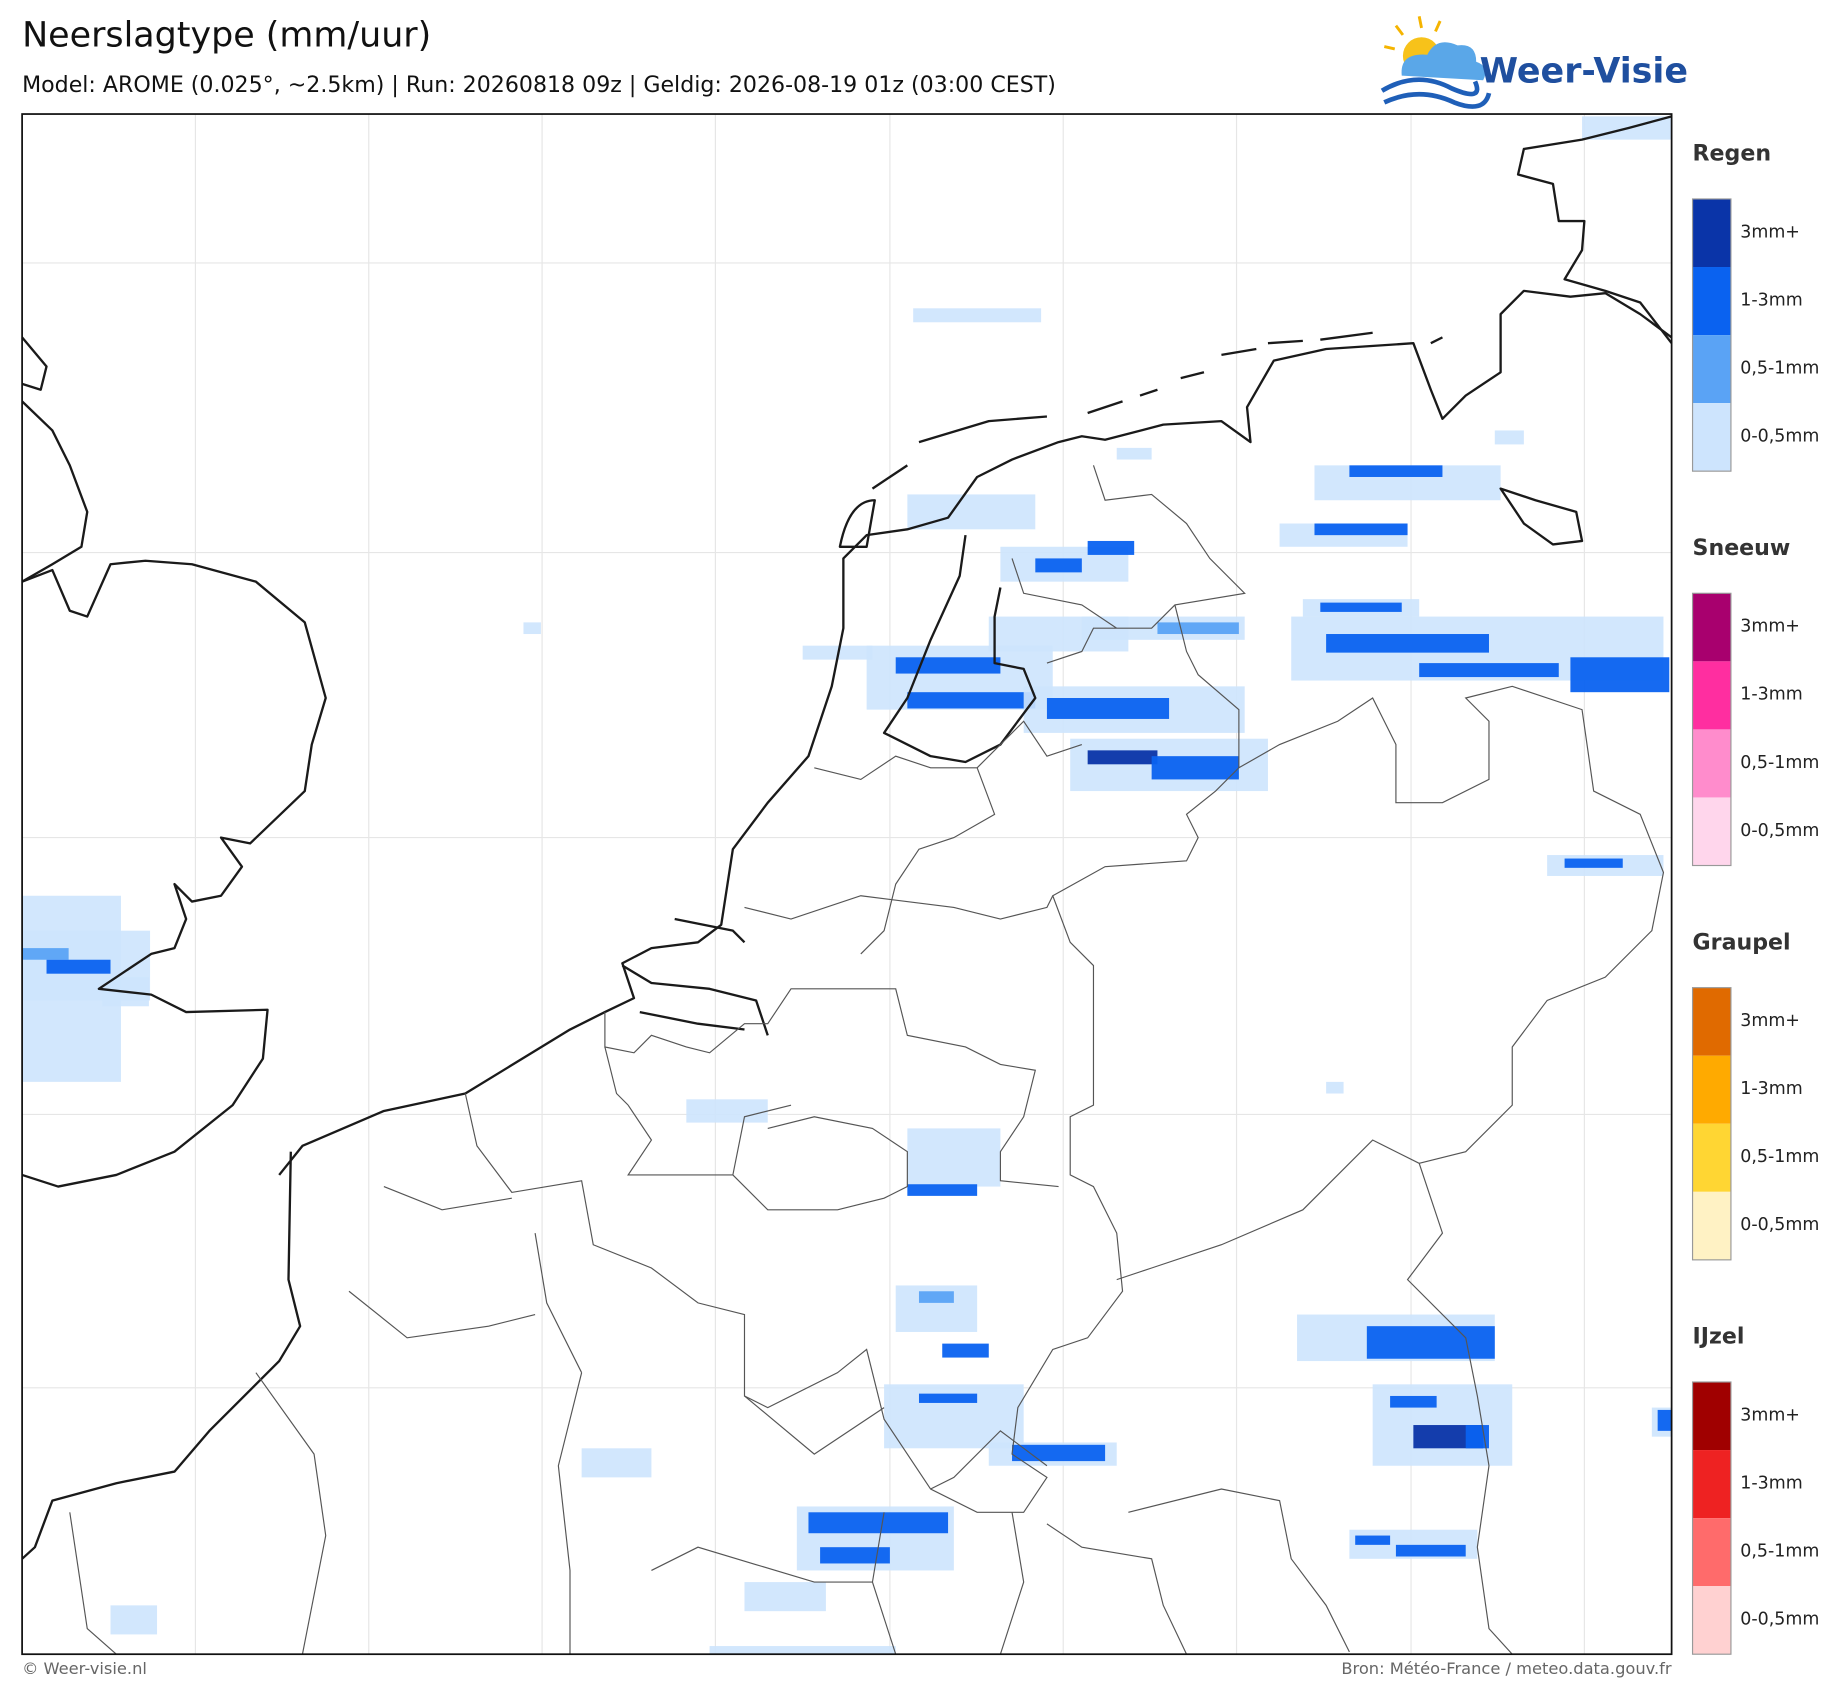 The image size is (1824, 1681). I want to click on legend-title: Sneeuw, so click(1742, 548).